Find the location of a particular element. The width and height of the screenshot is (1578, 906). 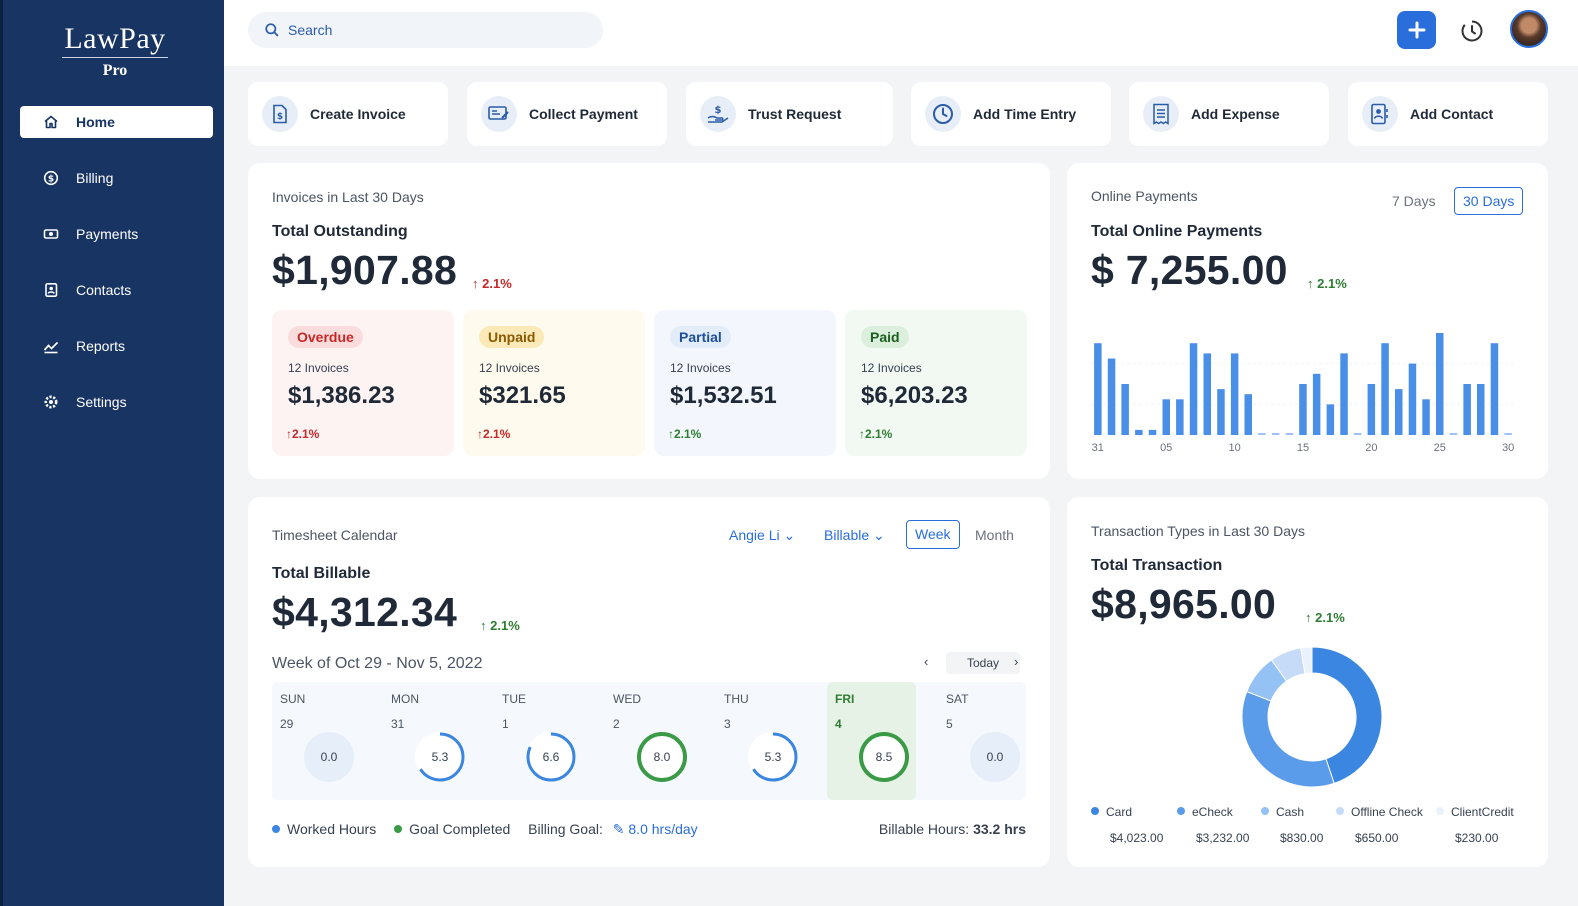

range-30-days-toggle: 30 Days is located at coordinates (1489, 201).